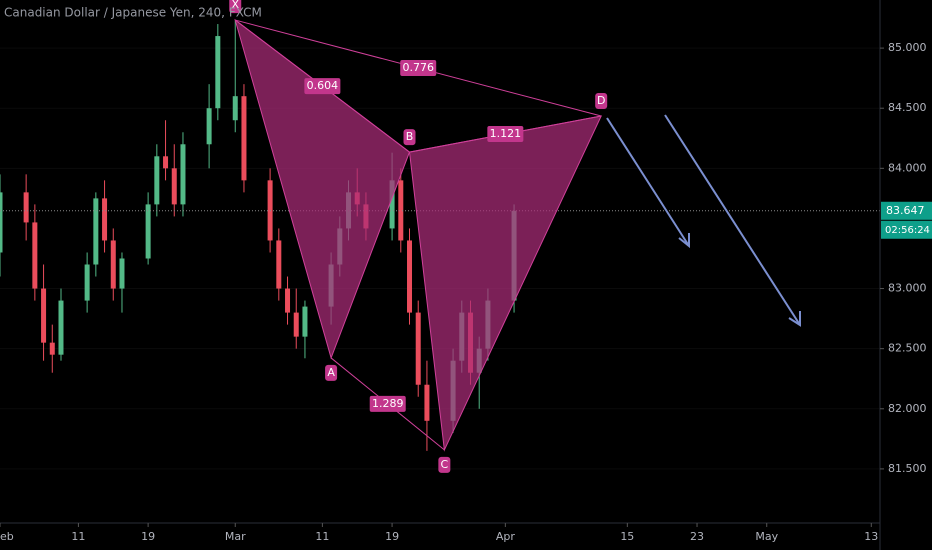  Describe the element at coordinates (907, 167) in the screenshot. I see `y-tick-label: 84.000` at that location.